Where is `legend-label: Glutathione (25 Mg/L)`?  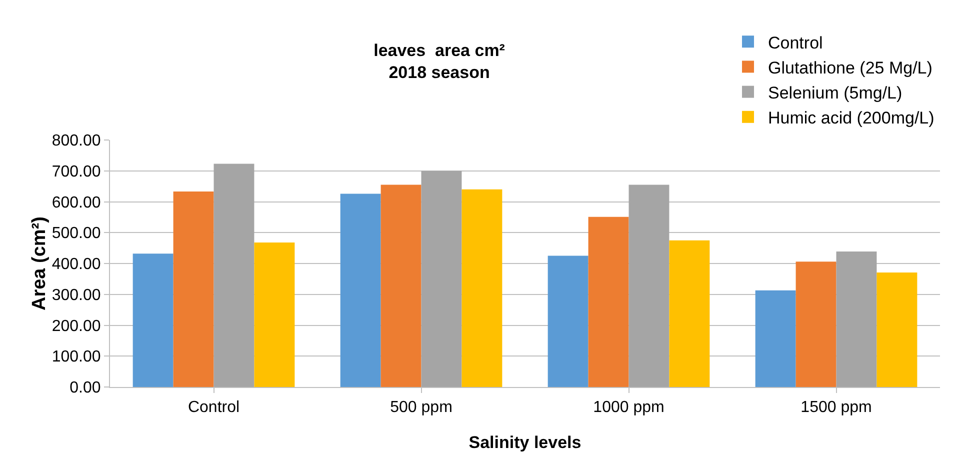
legend-label: Glutathione (25 Mg/L) is located at coordinates (850, 68).